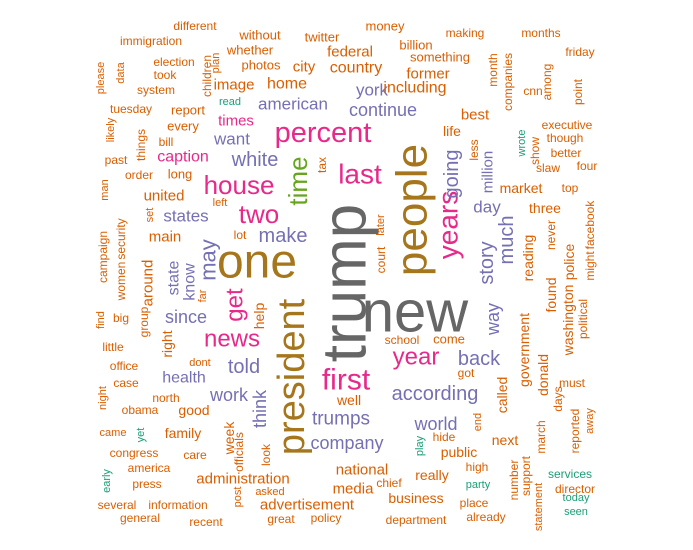 Image resolution: width=693 pixels, height=550 pixels. Describe the element at coordinates (493, 69) in the screenshot. I see `word-month: month` at that location.